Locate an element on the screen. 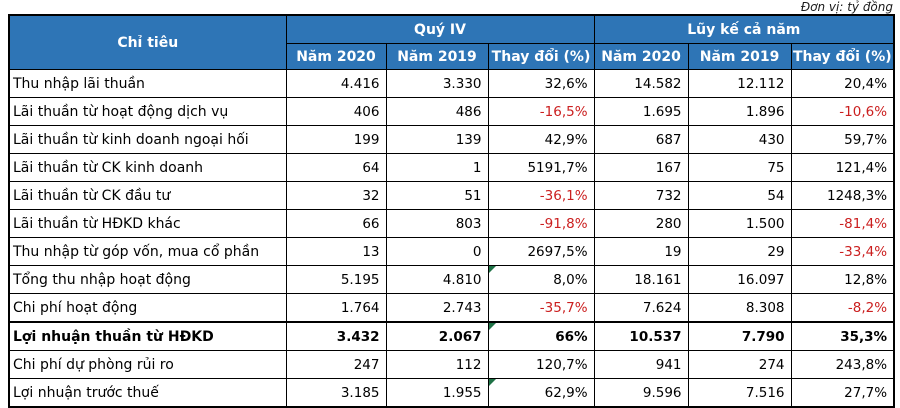 The height and width of the screenshot is (408, 900). row-label: Lãi thuần từ hoạt động dịch vụ is located at coordinates (147, 111).